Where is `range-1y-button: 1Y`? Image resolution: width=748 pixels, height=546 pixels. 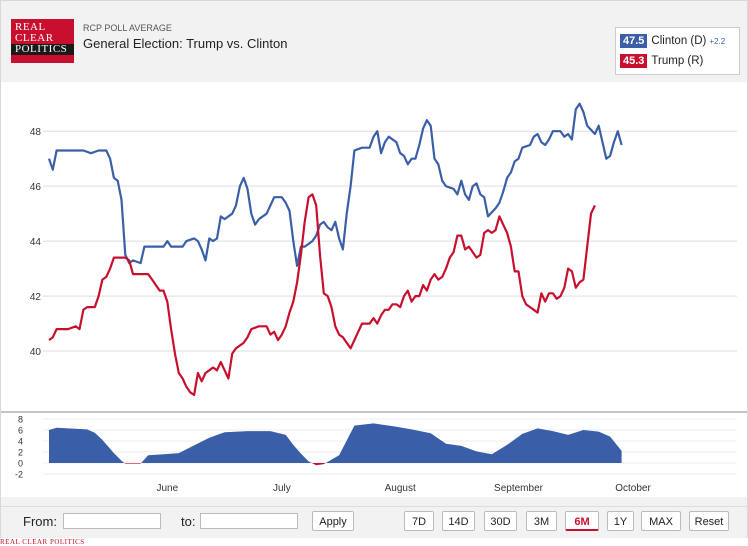 range-1y-button: 1Y is located at coordinates (620, 521).